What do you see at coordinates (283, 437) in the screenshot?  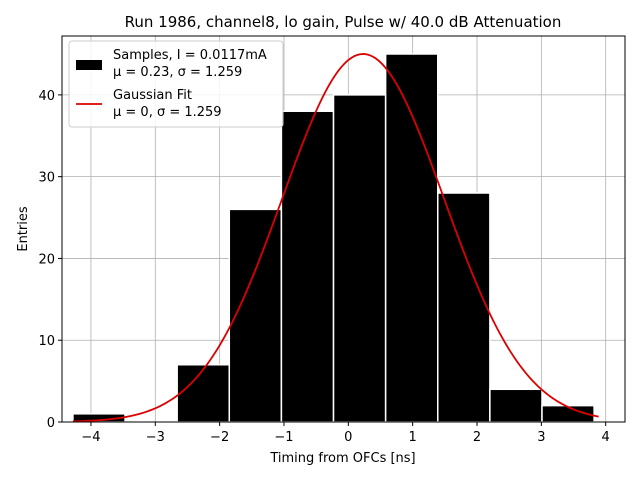 I see `x-tick-label: −1` at bounding box center [283, 437].